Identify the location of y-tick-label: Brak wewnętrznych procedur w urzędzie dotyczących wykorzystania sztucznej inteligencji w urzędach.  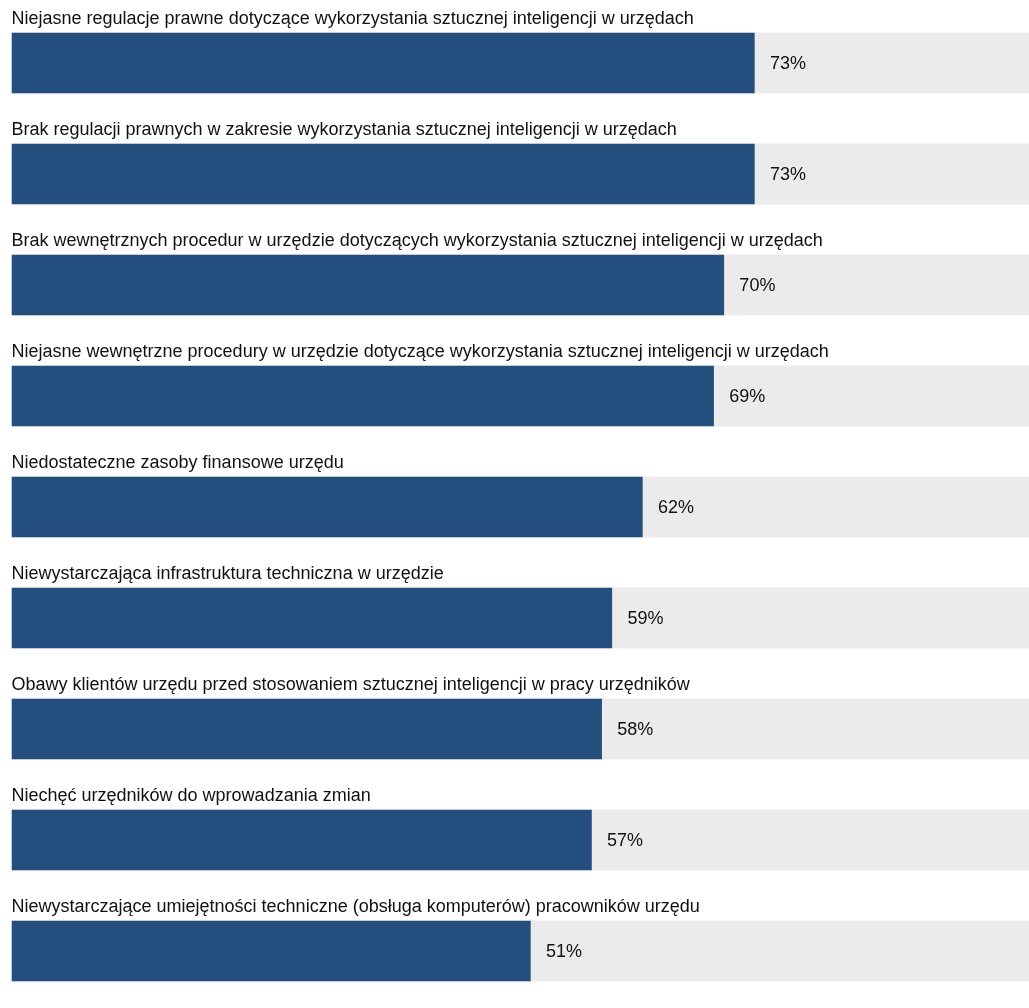
(417, 239).